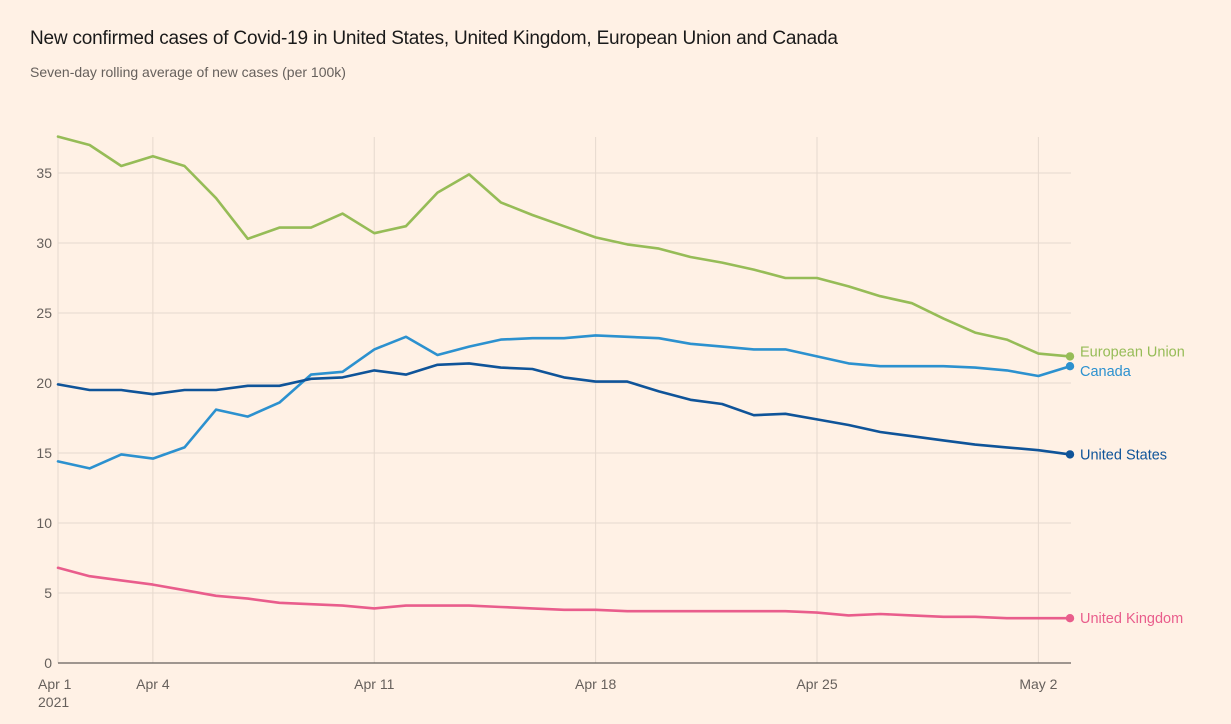 This screenshot has height=724, width=1231. Describe the element at coordinates (55, 684) in the screenshot. I see `x-tick-label: Apr 1` at that location.